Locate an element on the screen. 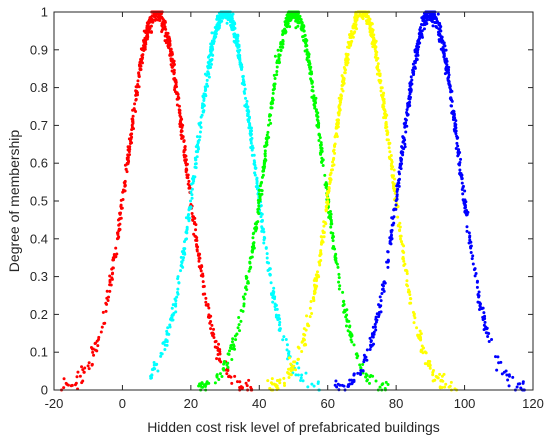 This screenshot has height=442, width=550. x-tick-label: 20 is located at coordinates (191, 403).